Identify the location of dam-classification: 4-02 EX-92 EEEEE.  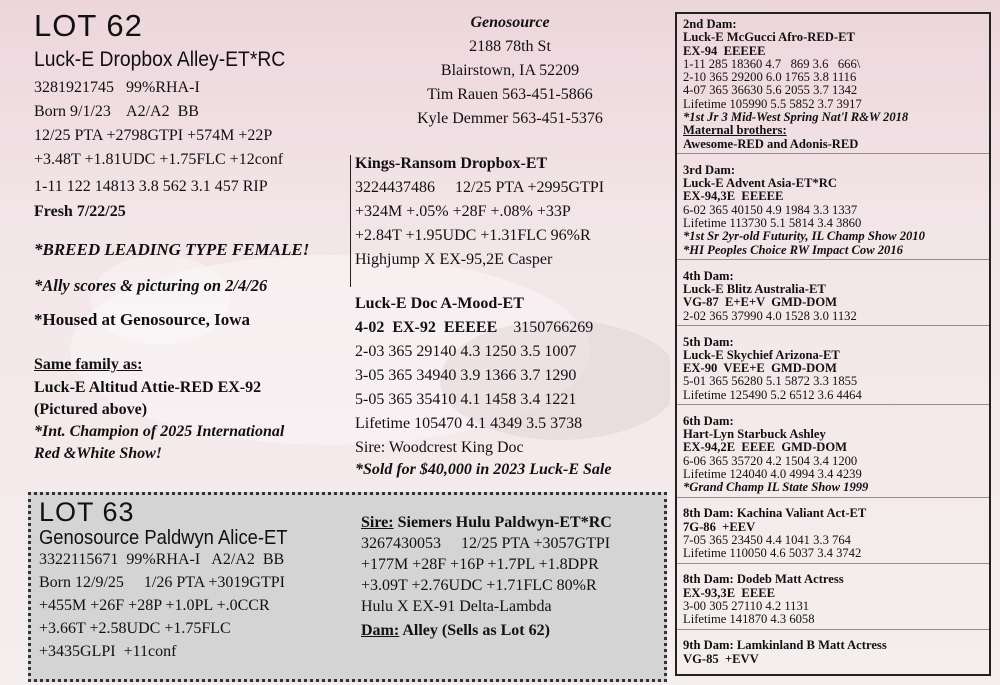
(426, 327).